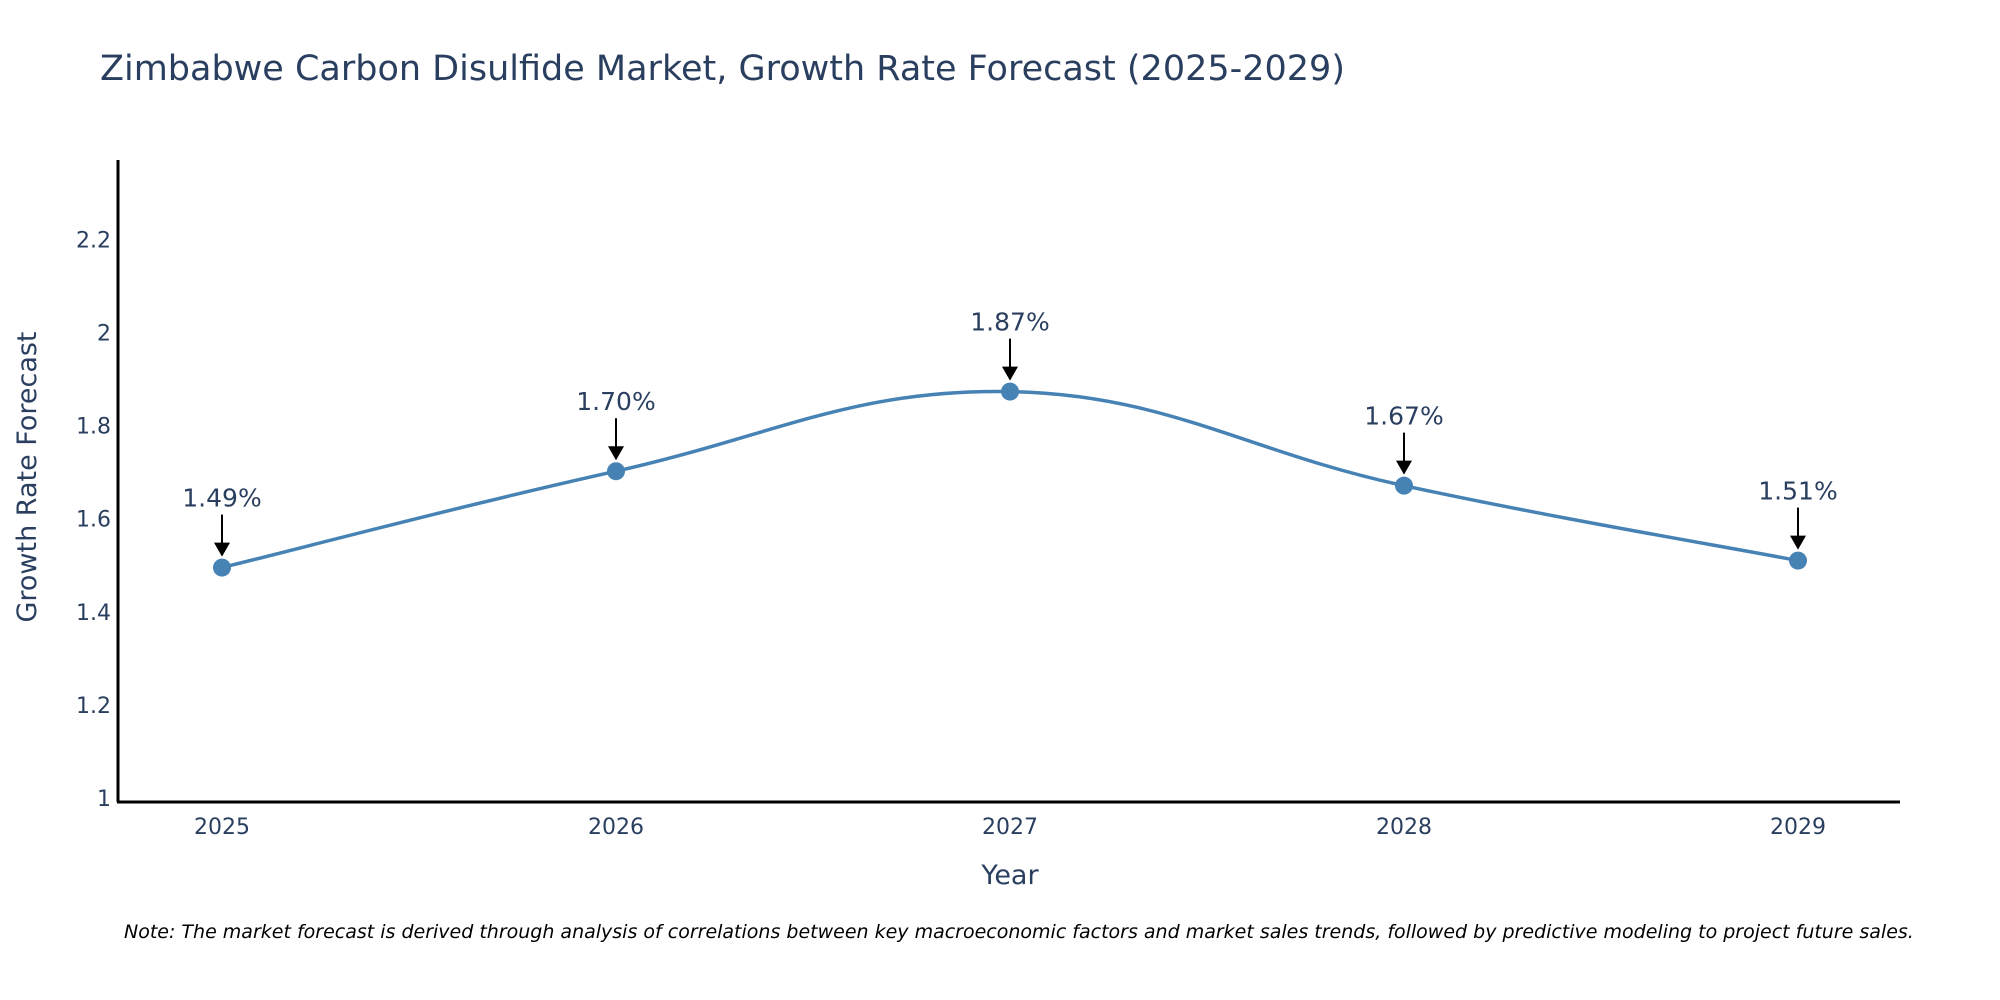 The height and width of the screenshot is (1000, 2000). Describe the element at coordinates (1404, 827) in the screenshot. I see `x-tick-label: 2028` at that location.